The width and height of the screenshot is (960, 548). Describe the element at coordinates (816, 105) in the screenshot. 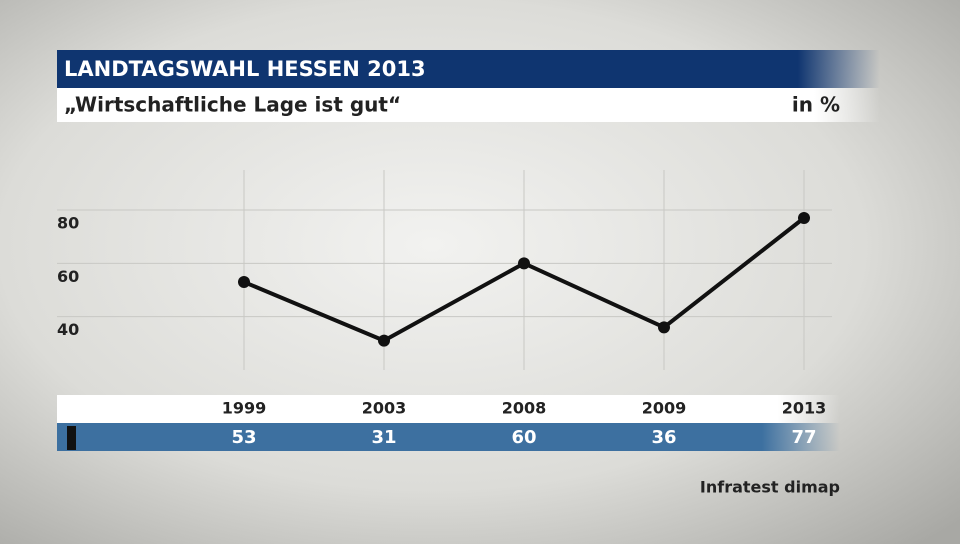

I see `unit-label: in %` at that location.